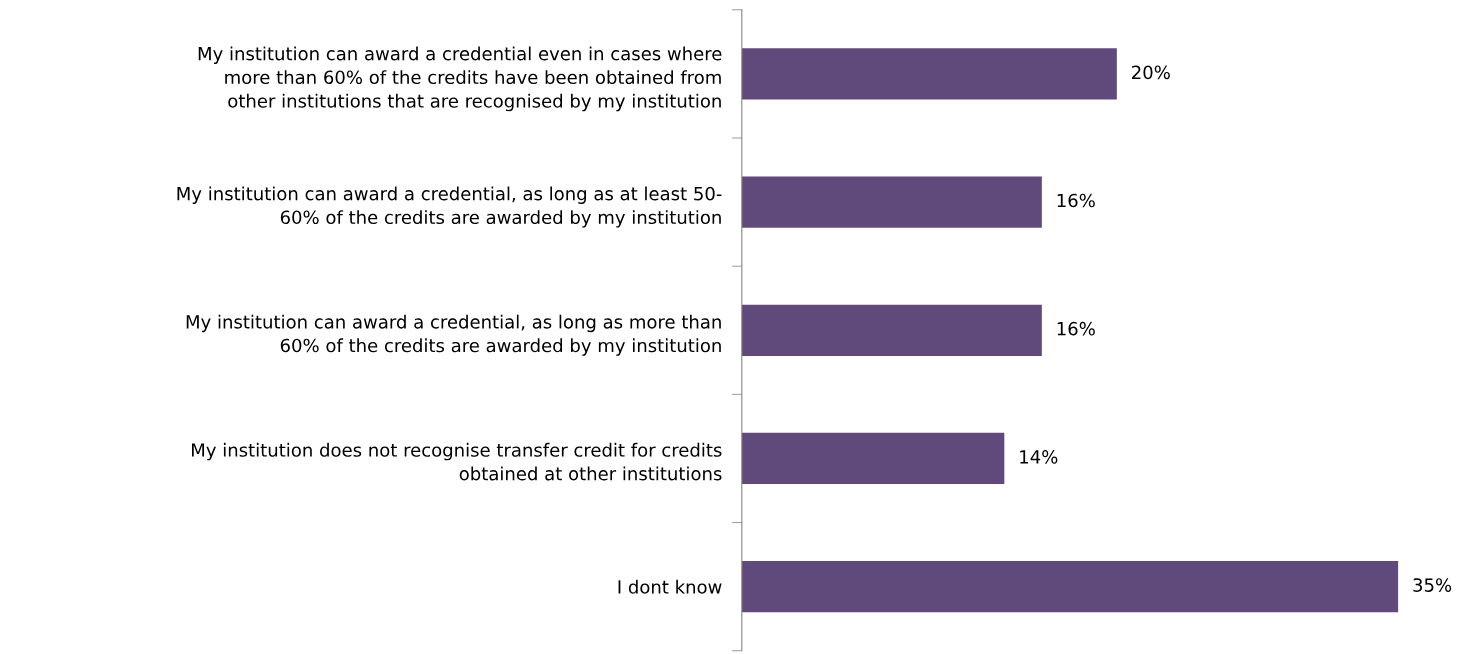 This screenshot has width=1466, height=654. What do you see at coordinates (453, 335) in the screenshot?
I see `y-tick-label: My institution can award a credential, as long as more than 60% of the credits are awarded by my institution` at bounding box center [453, 335].